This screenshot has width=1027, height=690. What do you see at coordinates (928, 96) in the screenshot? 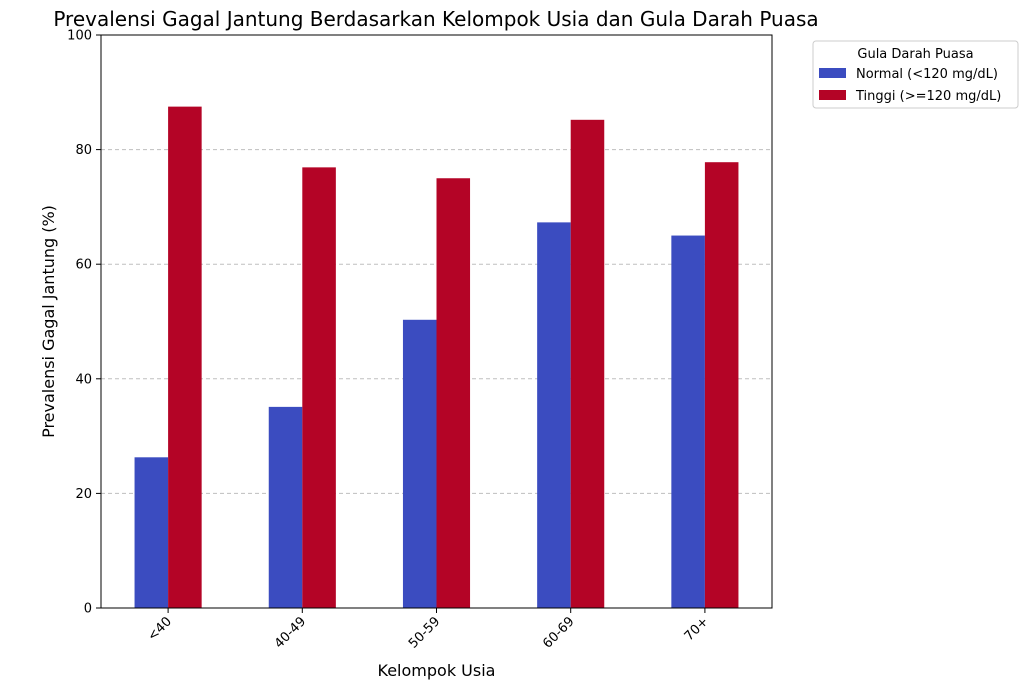
I see `legend-label: Tinggi (>=120 mg/dL)` at bounding box center [928, 96].